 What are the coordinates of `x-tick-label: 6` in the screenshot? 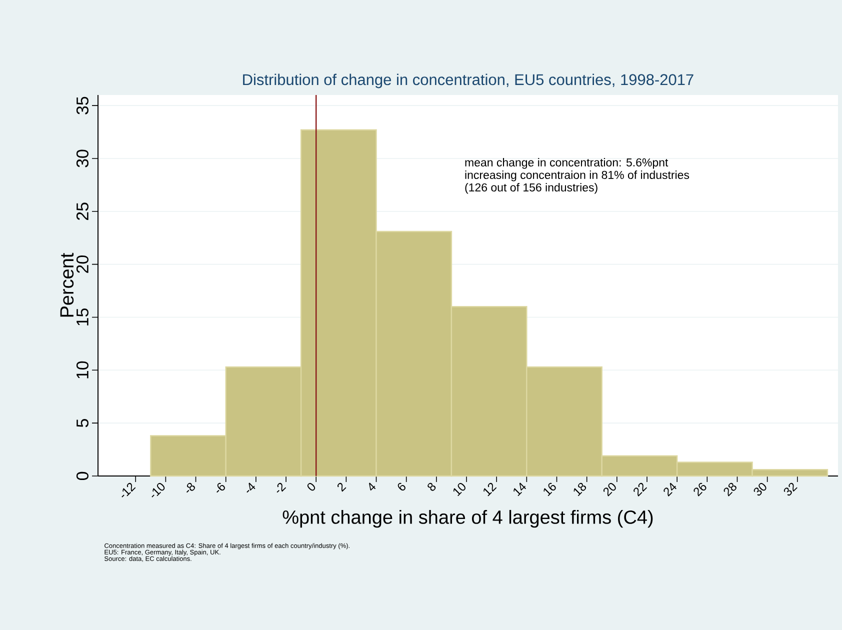 It's located at (402, 486).